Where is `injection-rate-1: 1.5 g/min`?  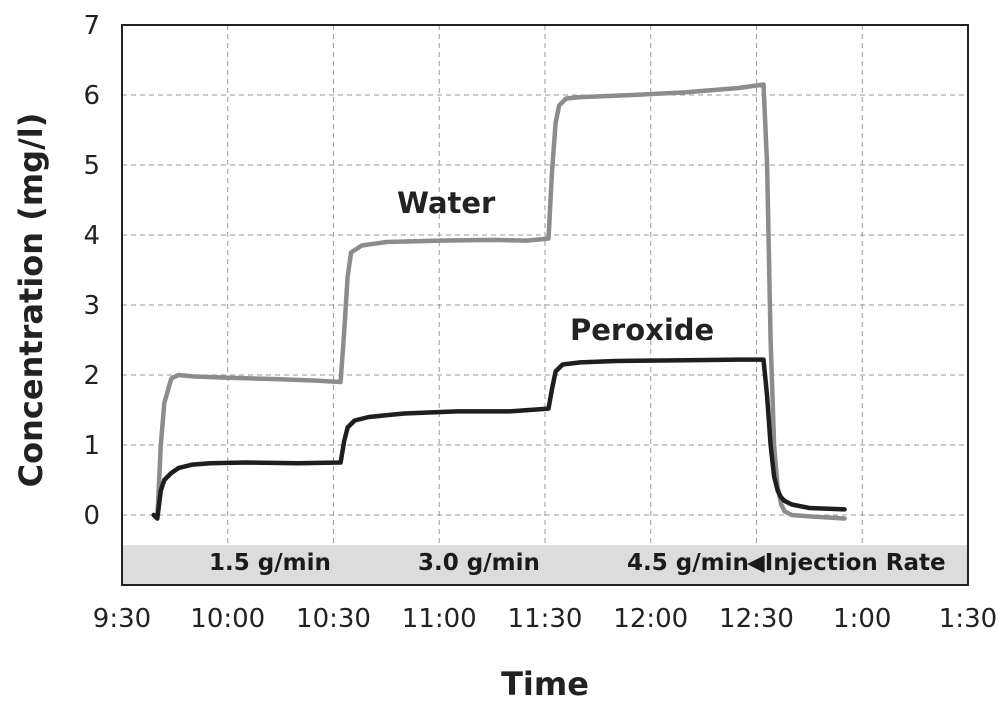 injection-rate-1: 1.5 g/min is located at coordinates (270, 563).